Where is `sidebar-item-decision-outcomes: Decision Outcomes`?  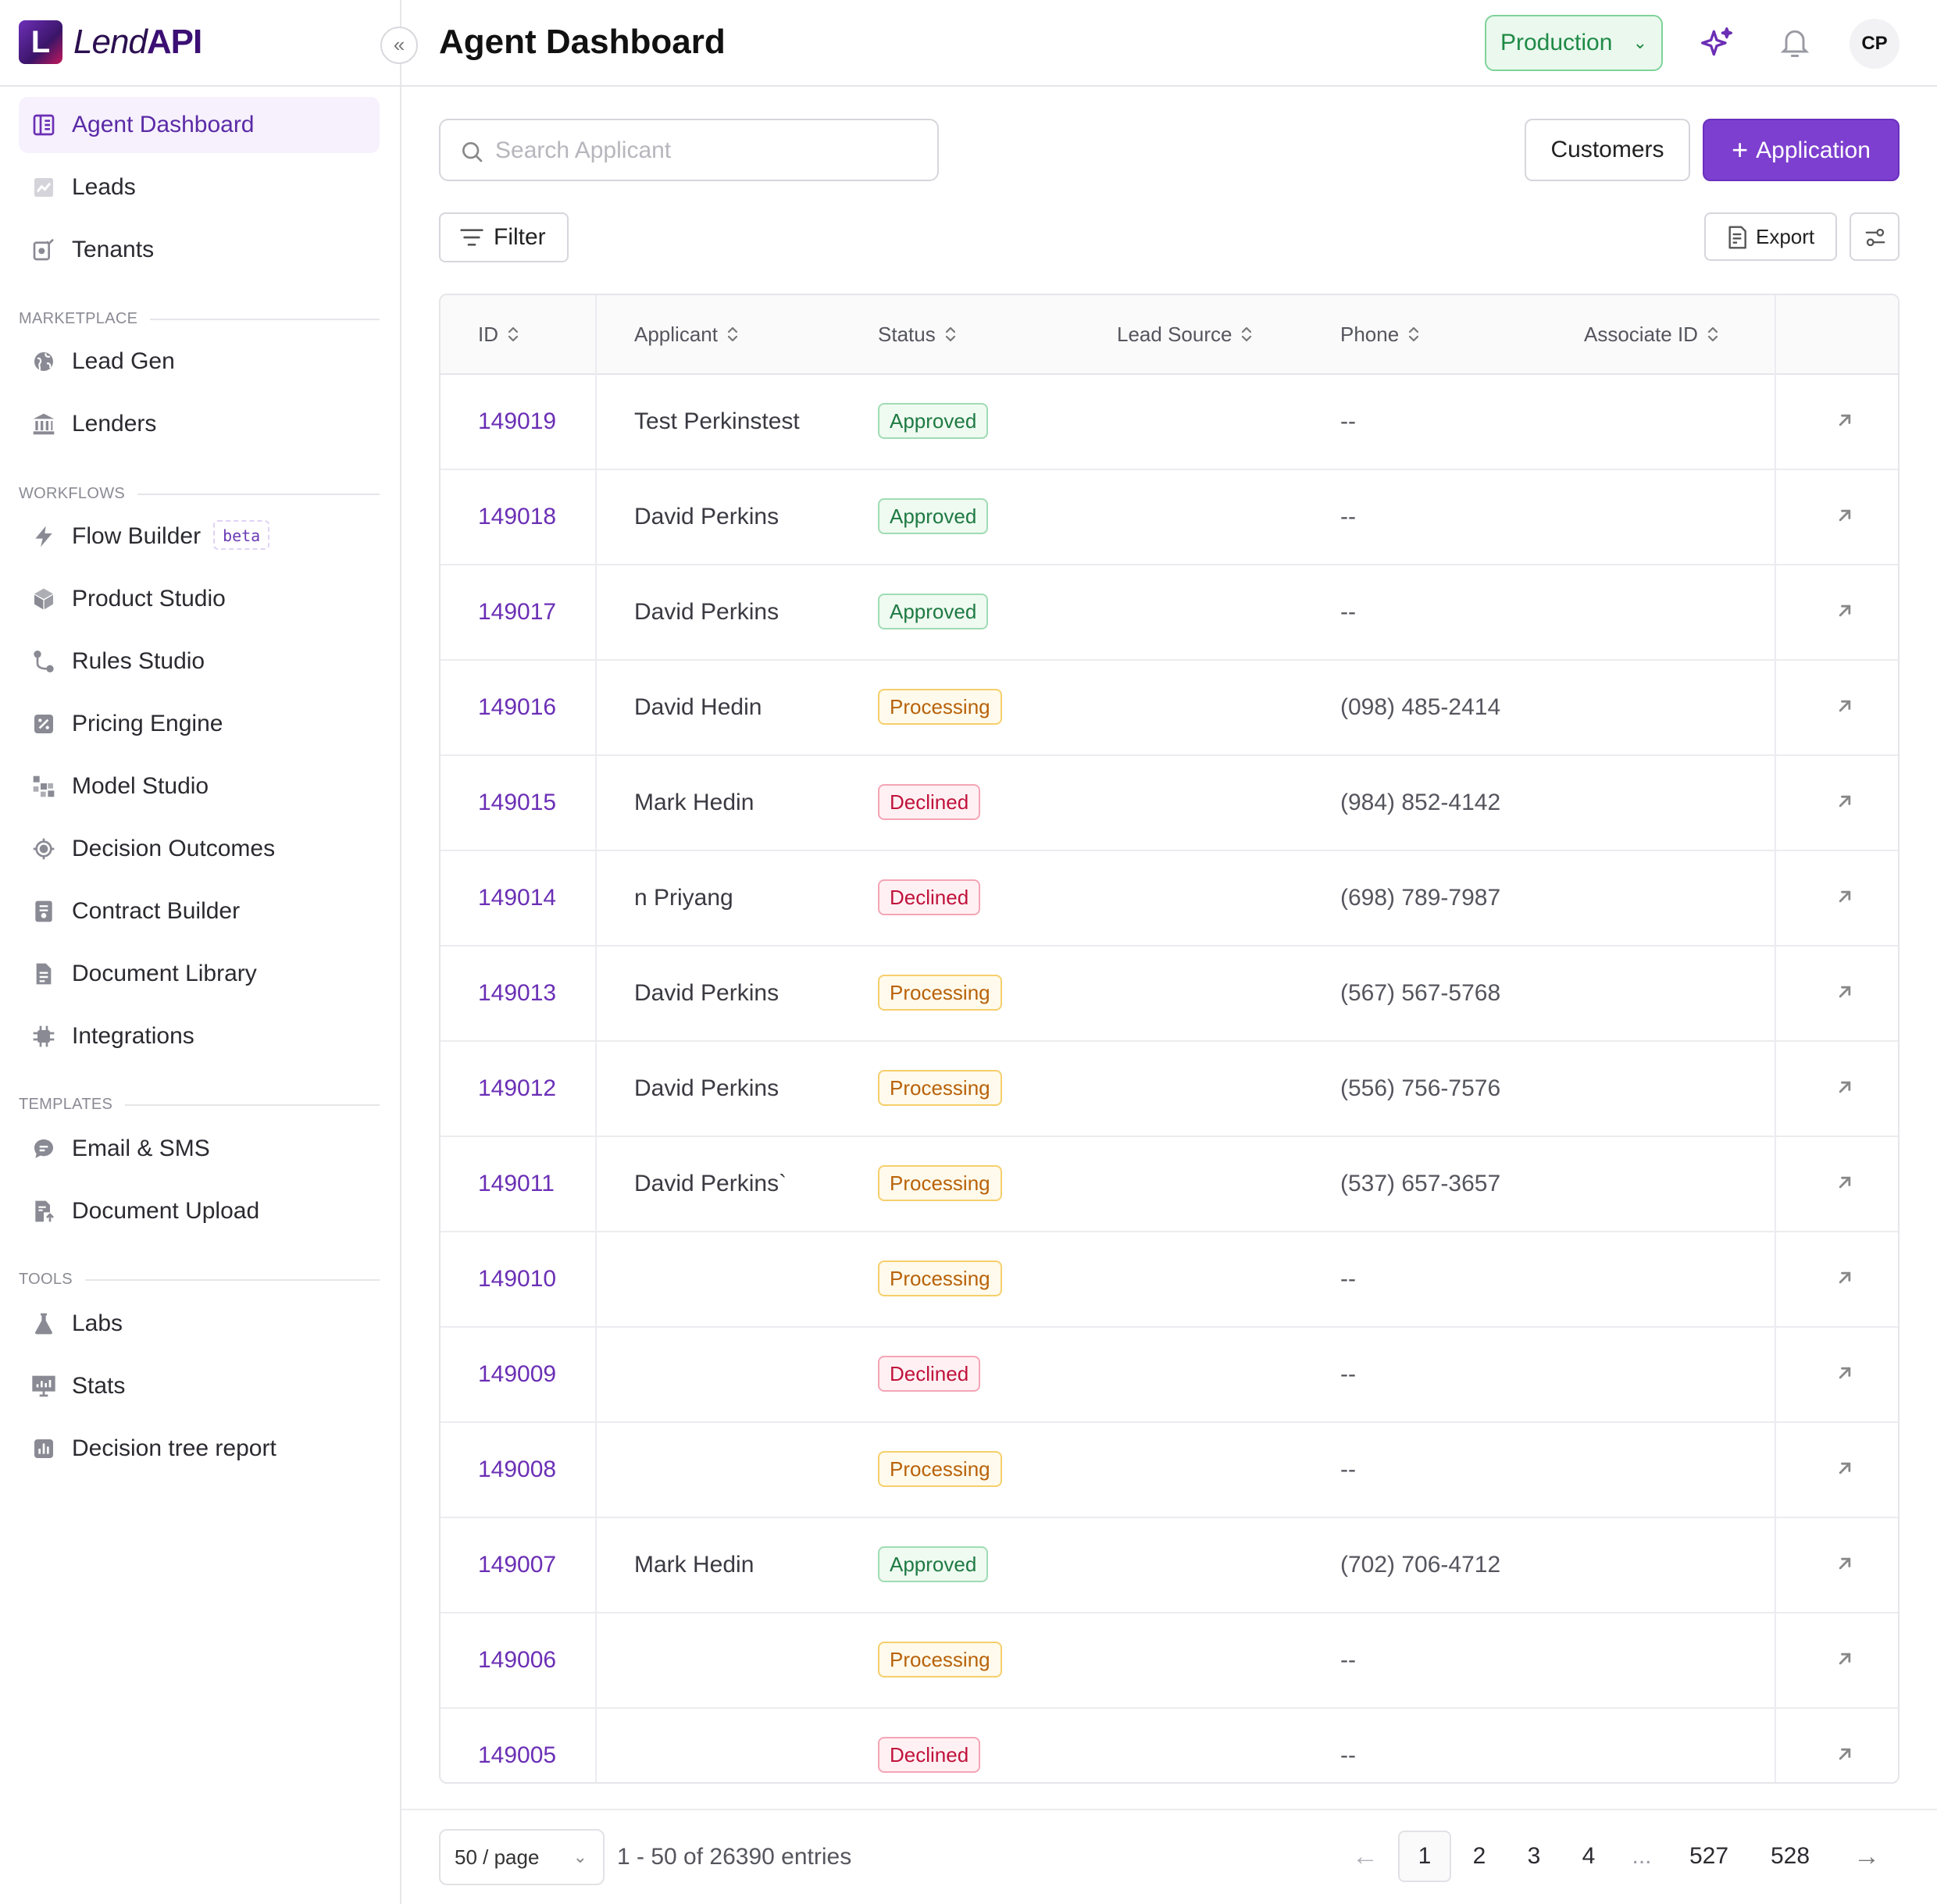
sidebar-item-decision-outcomes: Decision Outcomes is located at coordinates (199, 849).